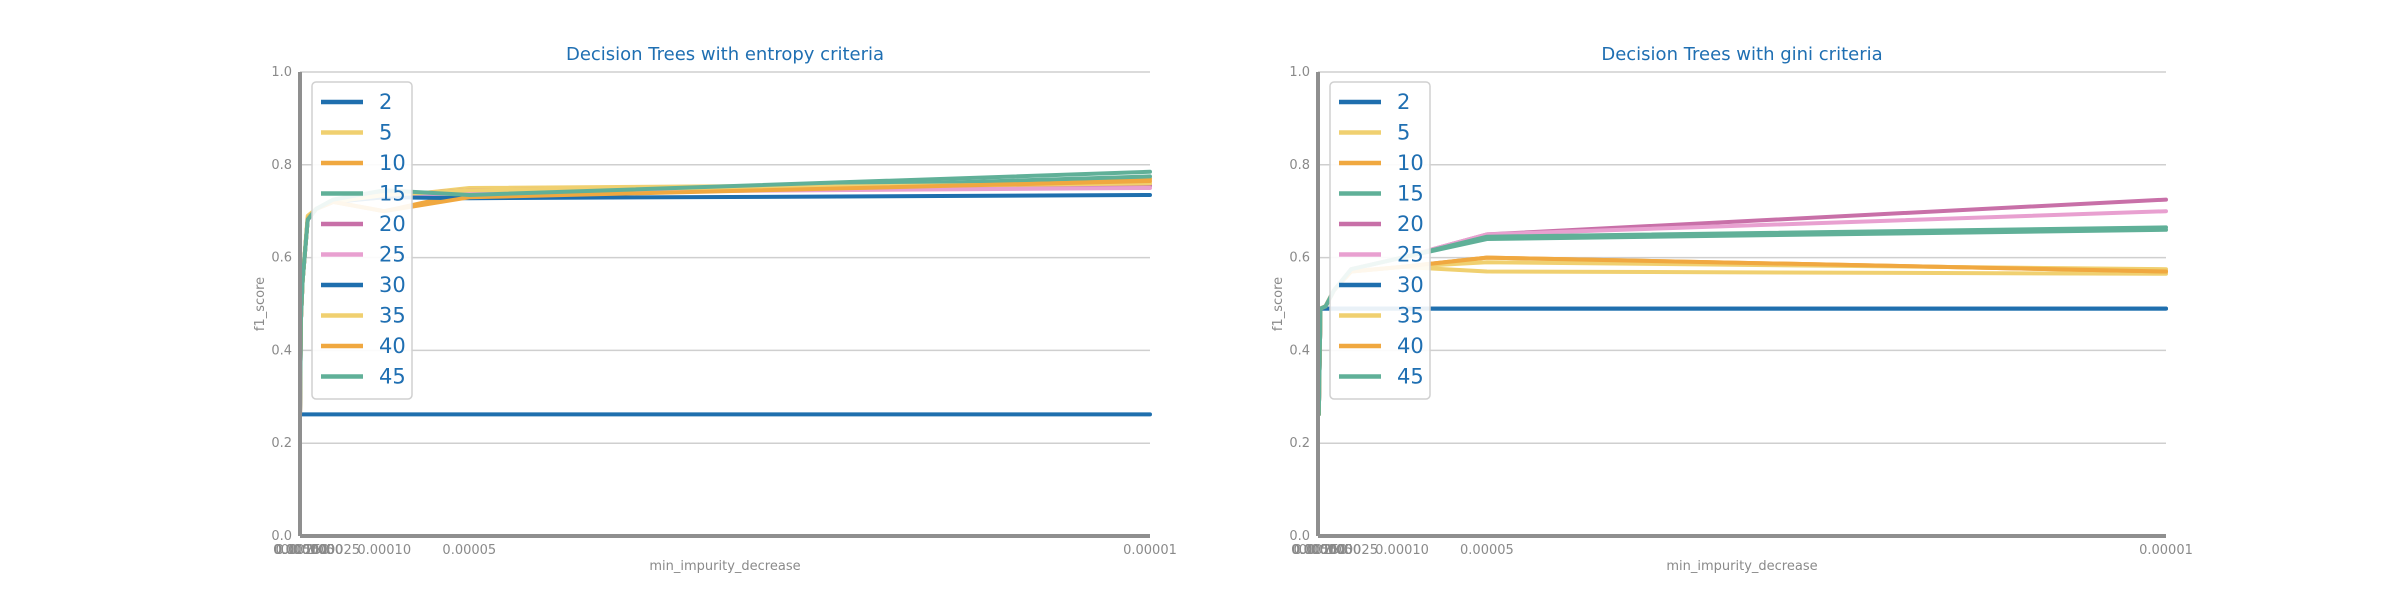 The image size is (2400, 604). I want to click on chart-title: Decision Trees with gini criteria, so click(1741, 54).